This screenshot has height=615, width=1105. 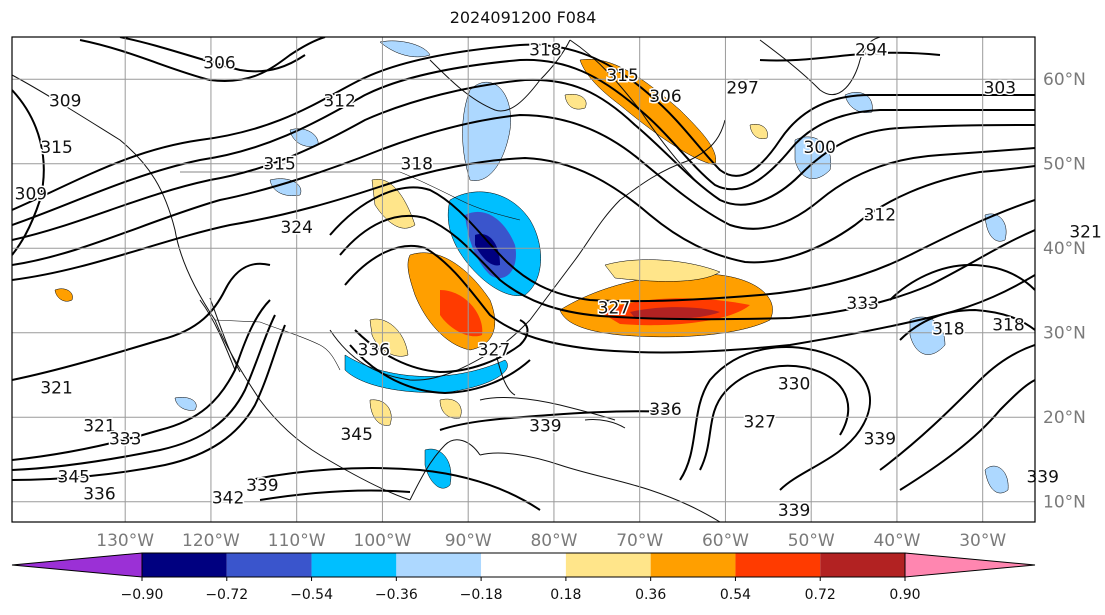 I want to click on lat-tick-label: 30°N, so click(x=1064, y=334).